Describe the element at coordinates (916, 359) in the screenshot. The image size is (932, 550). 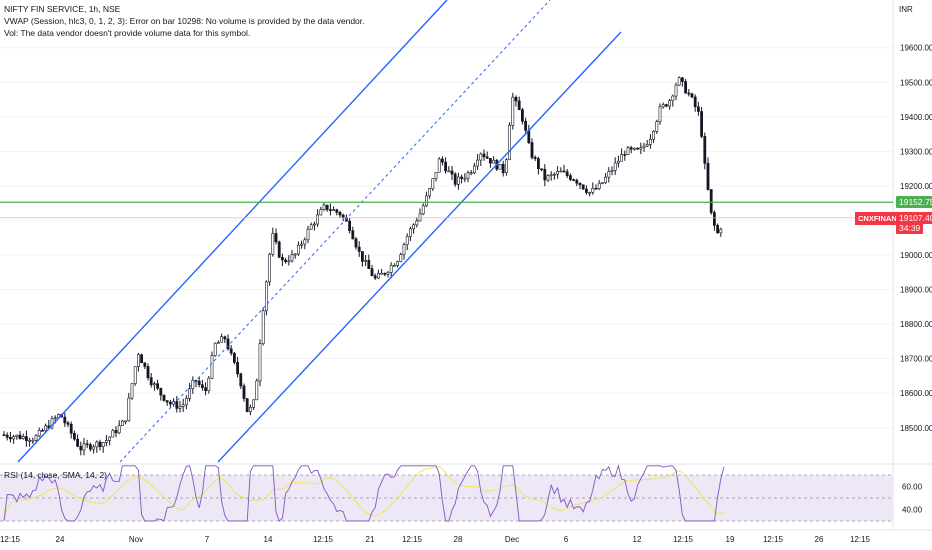
I see `price-tick-label: 18700.00` at that location.